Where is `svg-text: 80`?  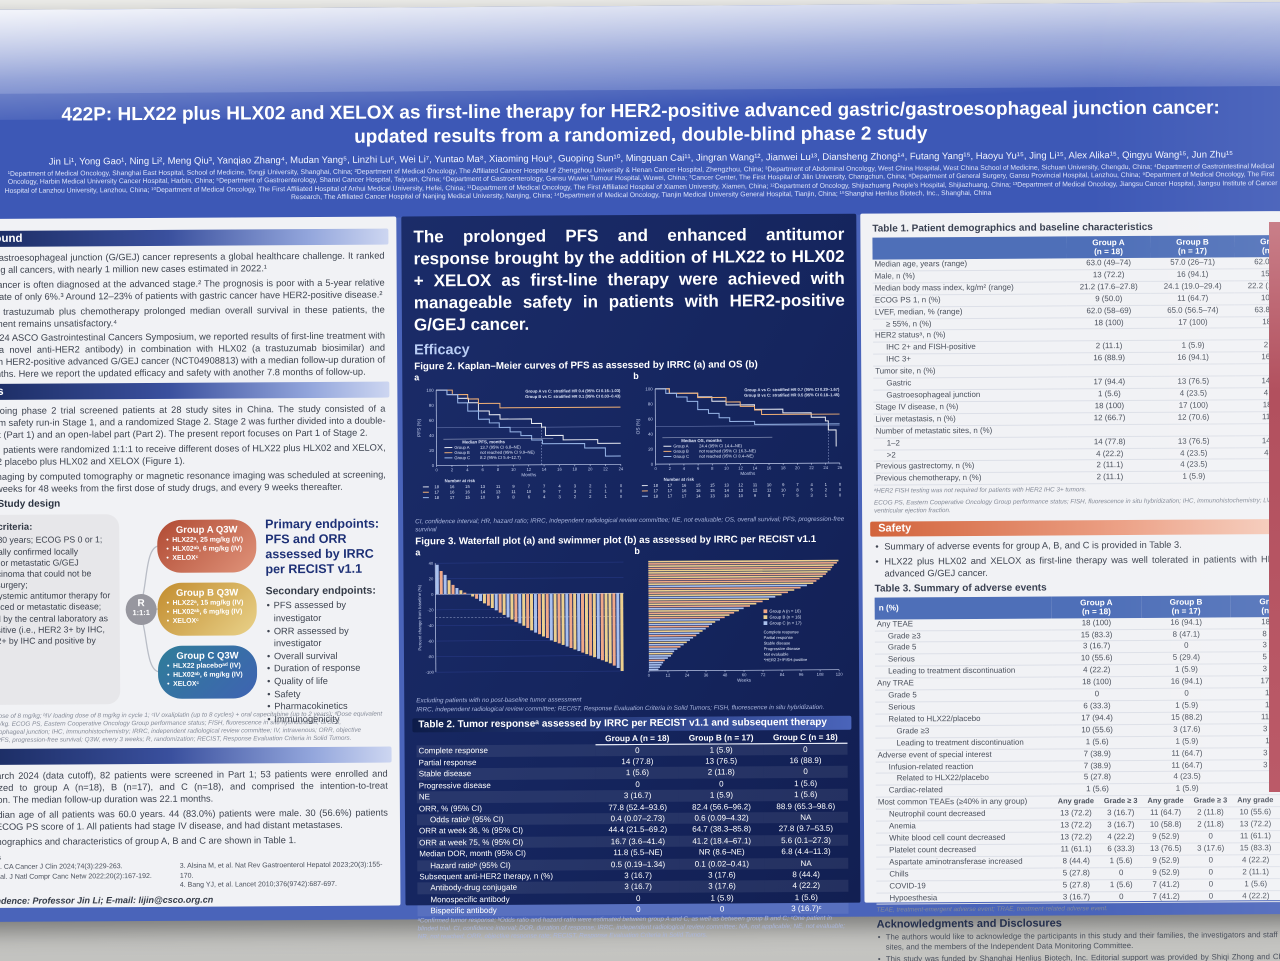 svg-text: 80 is located at coordinates (431, 405).